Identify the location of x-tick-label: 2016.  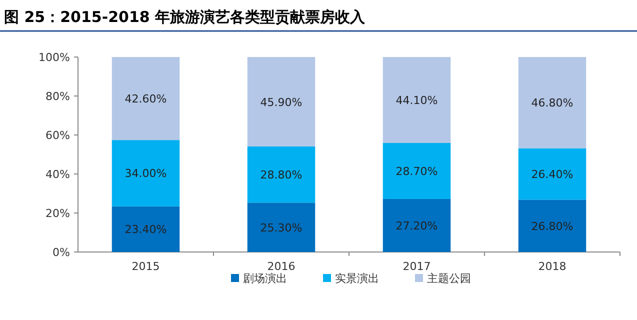
(281, 266).